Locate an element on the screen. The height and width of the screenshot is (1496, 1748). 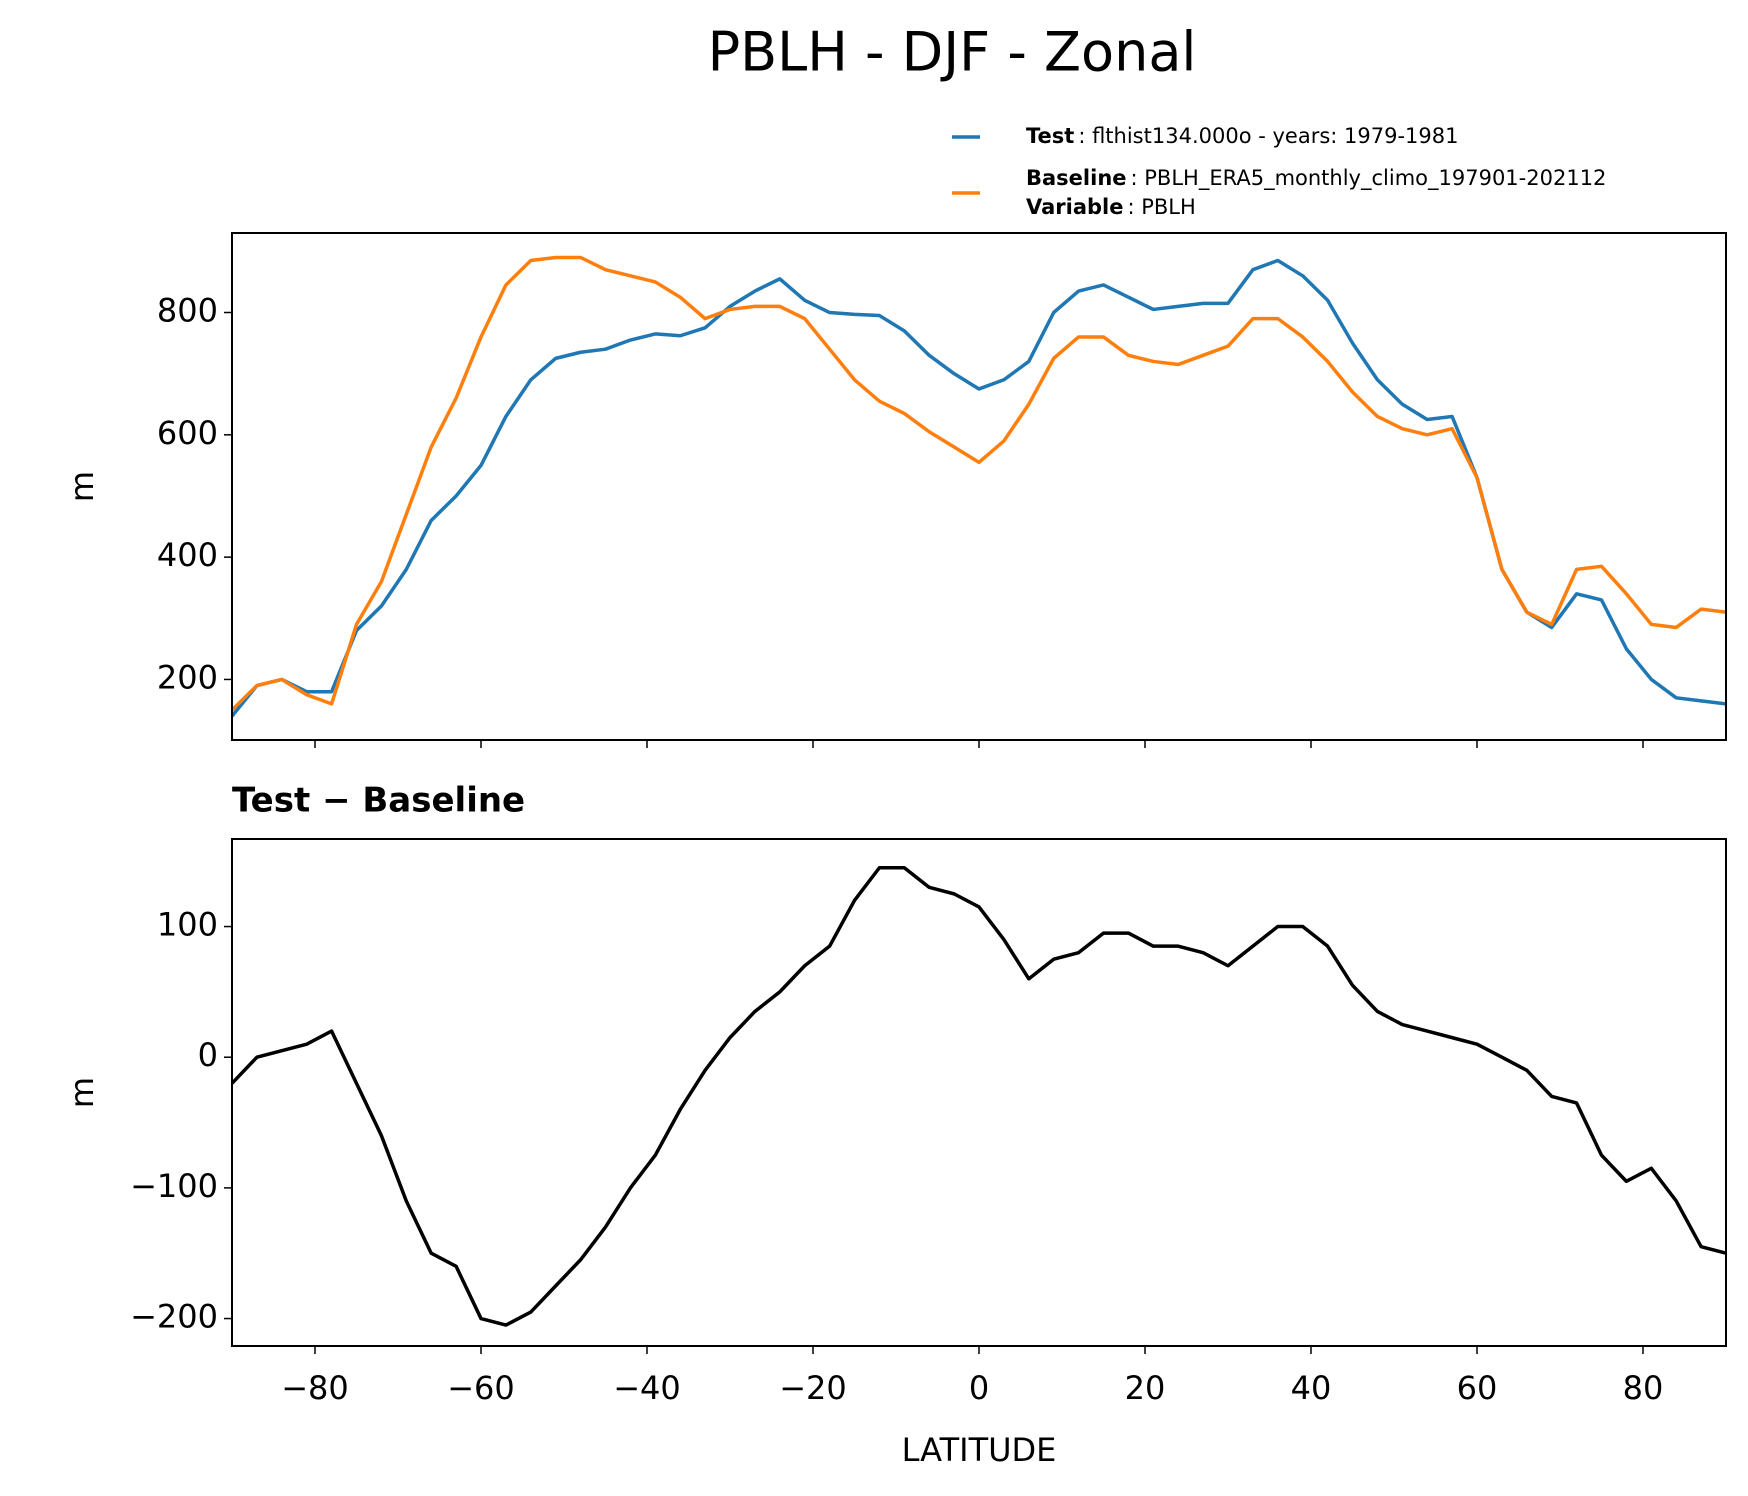
y-tick-label: 200 is located at coordinates (187, 677).